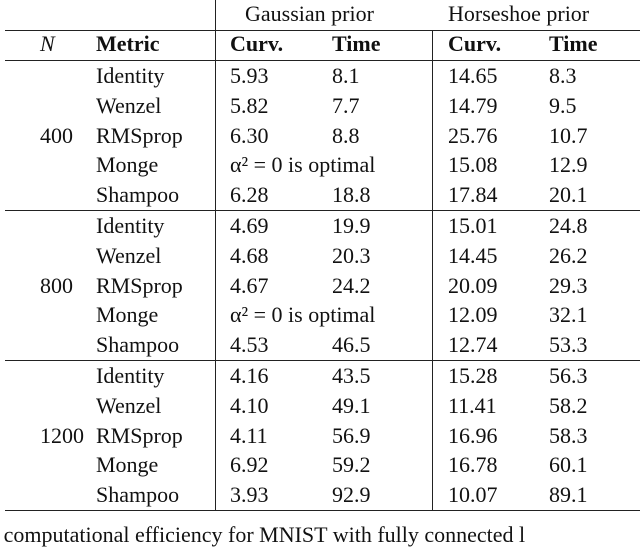  What do you see at coordinates (249, 375) in the screenshot?
I see `cell: 4.16` at bounding box center [249, 375].